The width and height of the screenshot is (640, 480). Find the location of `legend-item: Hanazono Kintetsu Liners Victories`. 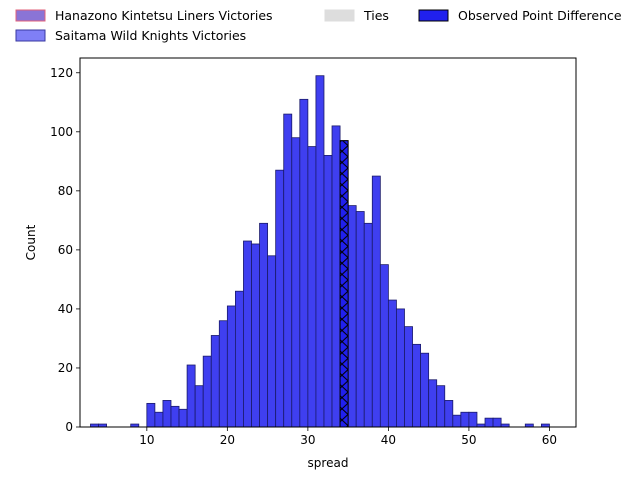

legend-item: Hanazono Kintetsu Liners Victories is located at coordinates (144, 15).